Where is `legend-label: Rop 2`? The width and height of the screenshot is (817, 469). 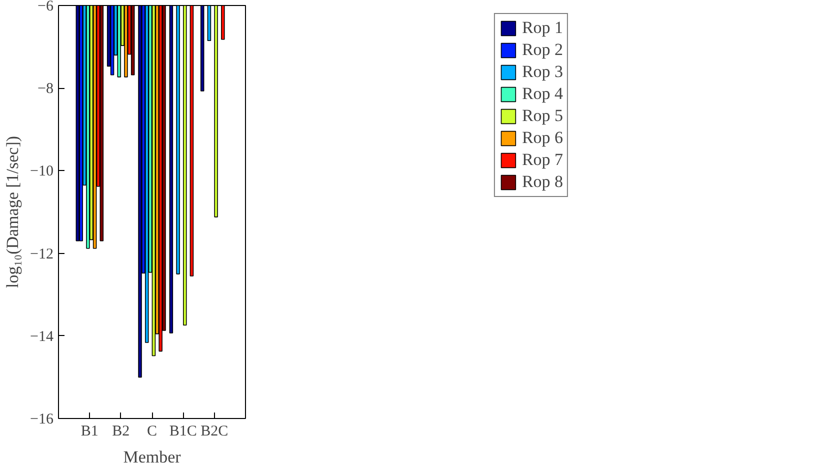 legend-label: Rop 2 is located at coordinates (543, 50).